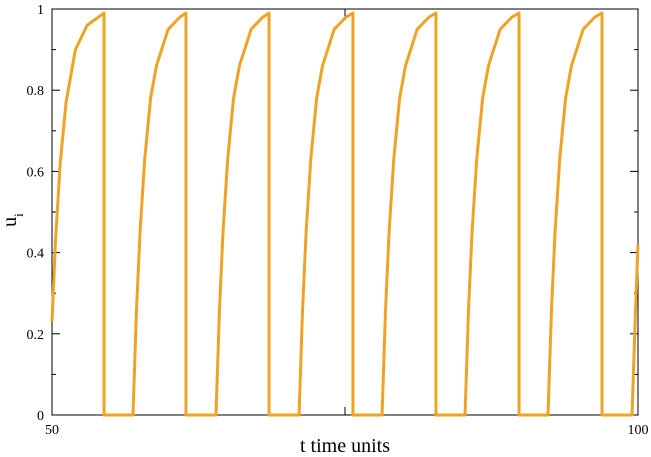 The height and width of the screenshot is (457, 651). I want to click on y-axis-label: ui, so click(13, 220).